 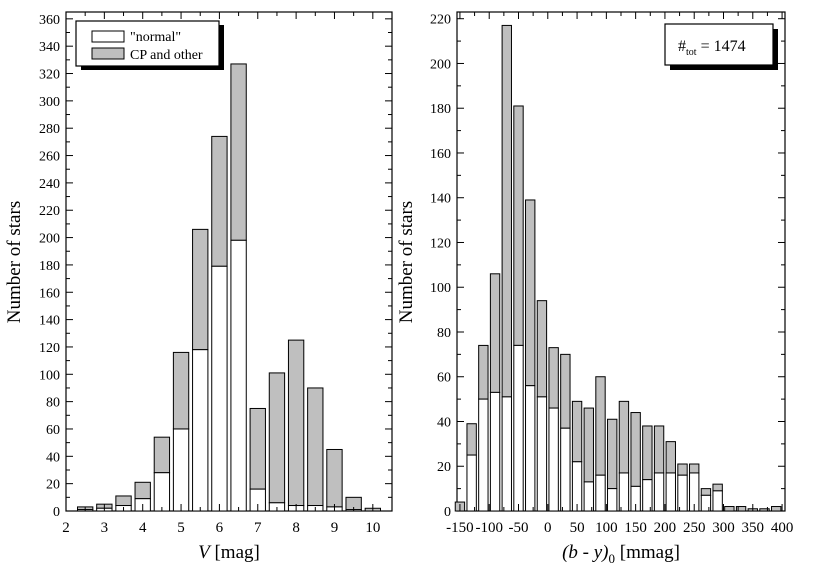 What do you see at coordinates (444, 467) in the screenshot?
I see `right-y-tick-label: 20` at bounding box center [444, 467].